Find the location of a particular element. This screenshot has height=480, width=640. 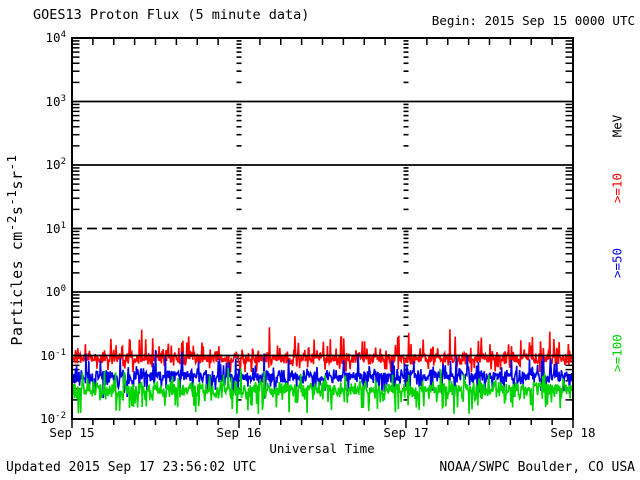

y-axis-title: Particles cm-2s-1sr-1 is located at coordinates (15, 250).